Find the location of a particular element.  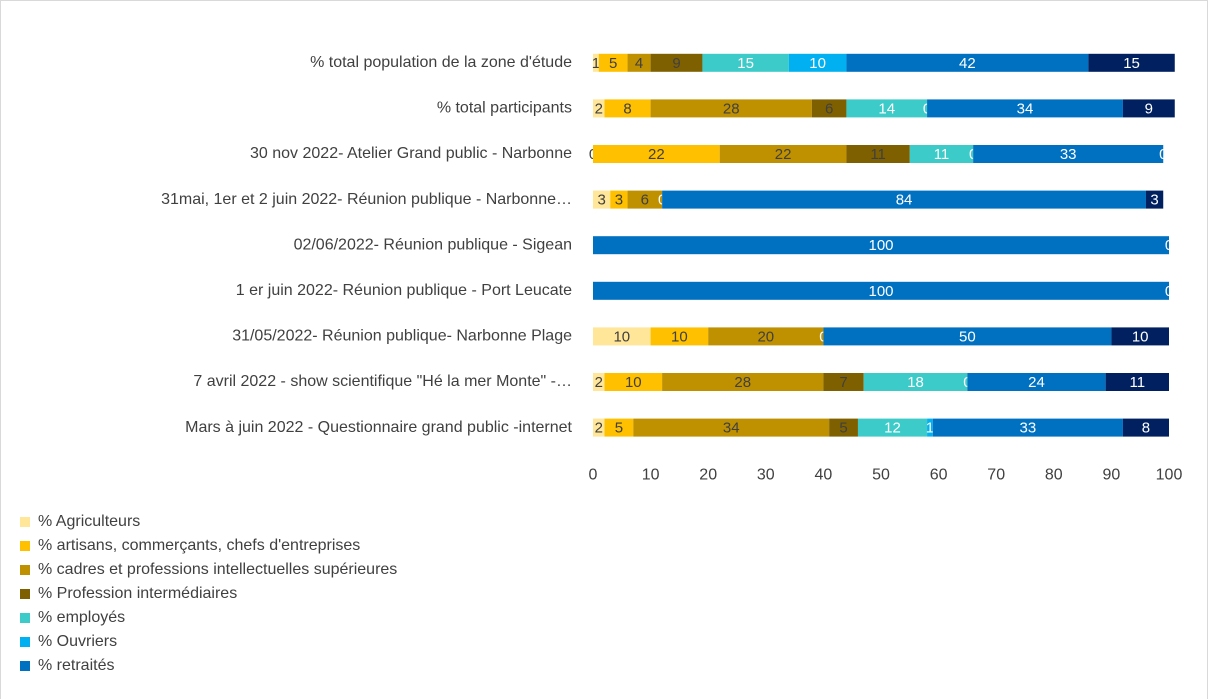

y-tick-label: 02/06/2022- Réunion publique - Sigean is located at coordinates (433, 244).